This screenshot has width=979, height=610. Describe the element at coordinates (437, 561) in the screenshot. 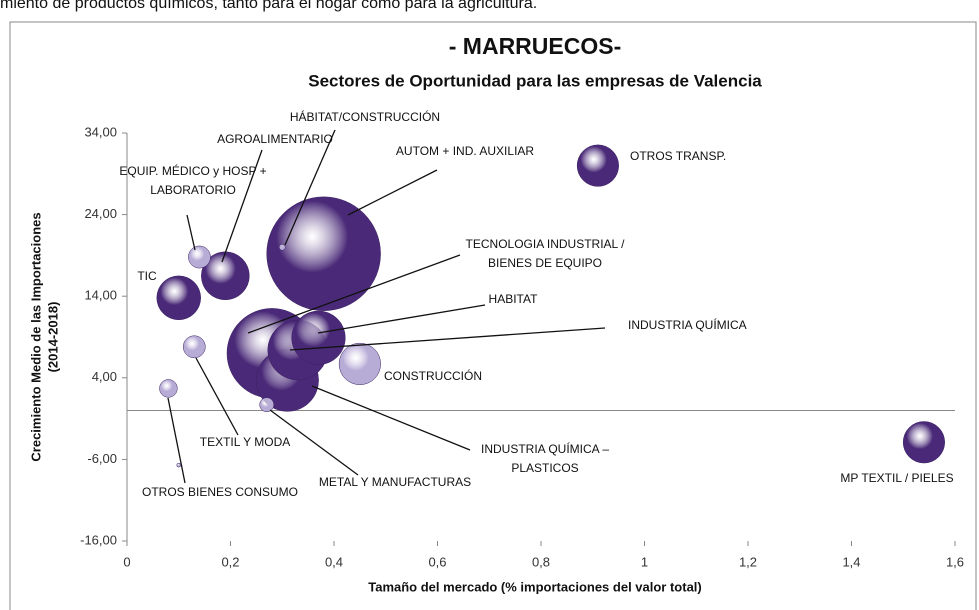

I see `x-tick-label: 0,6` at that location.